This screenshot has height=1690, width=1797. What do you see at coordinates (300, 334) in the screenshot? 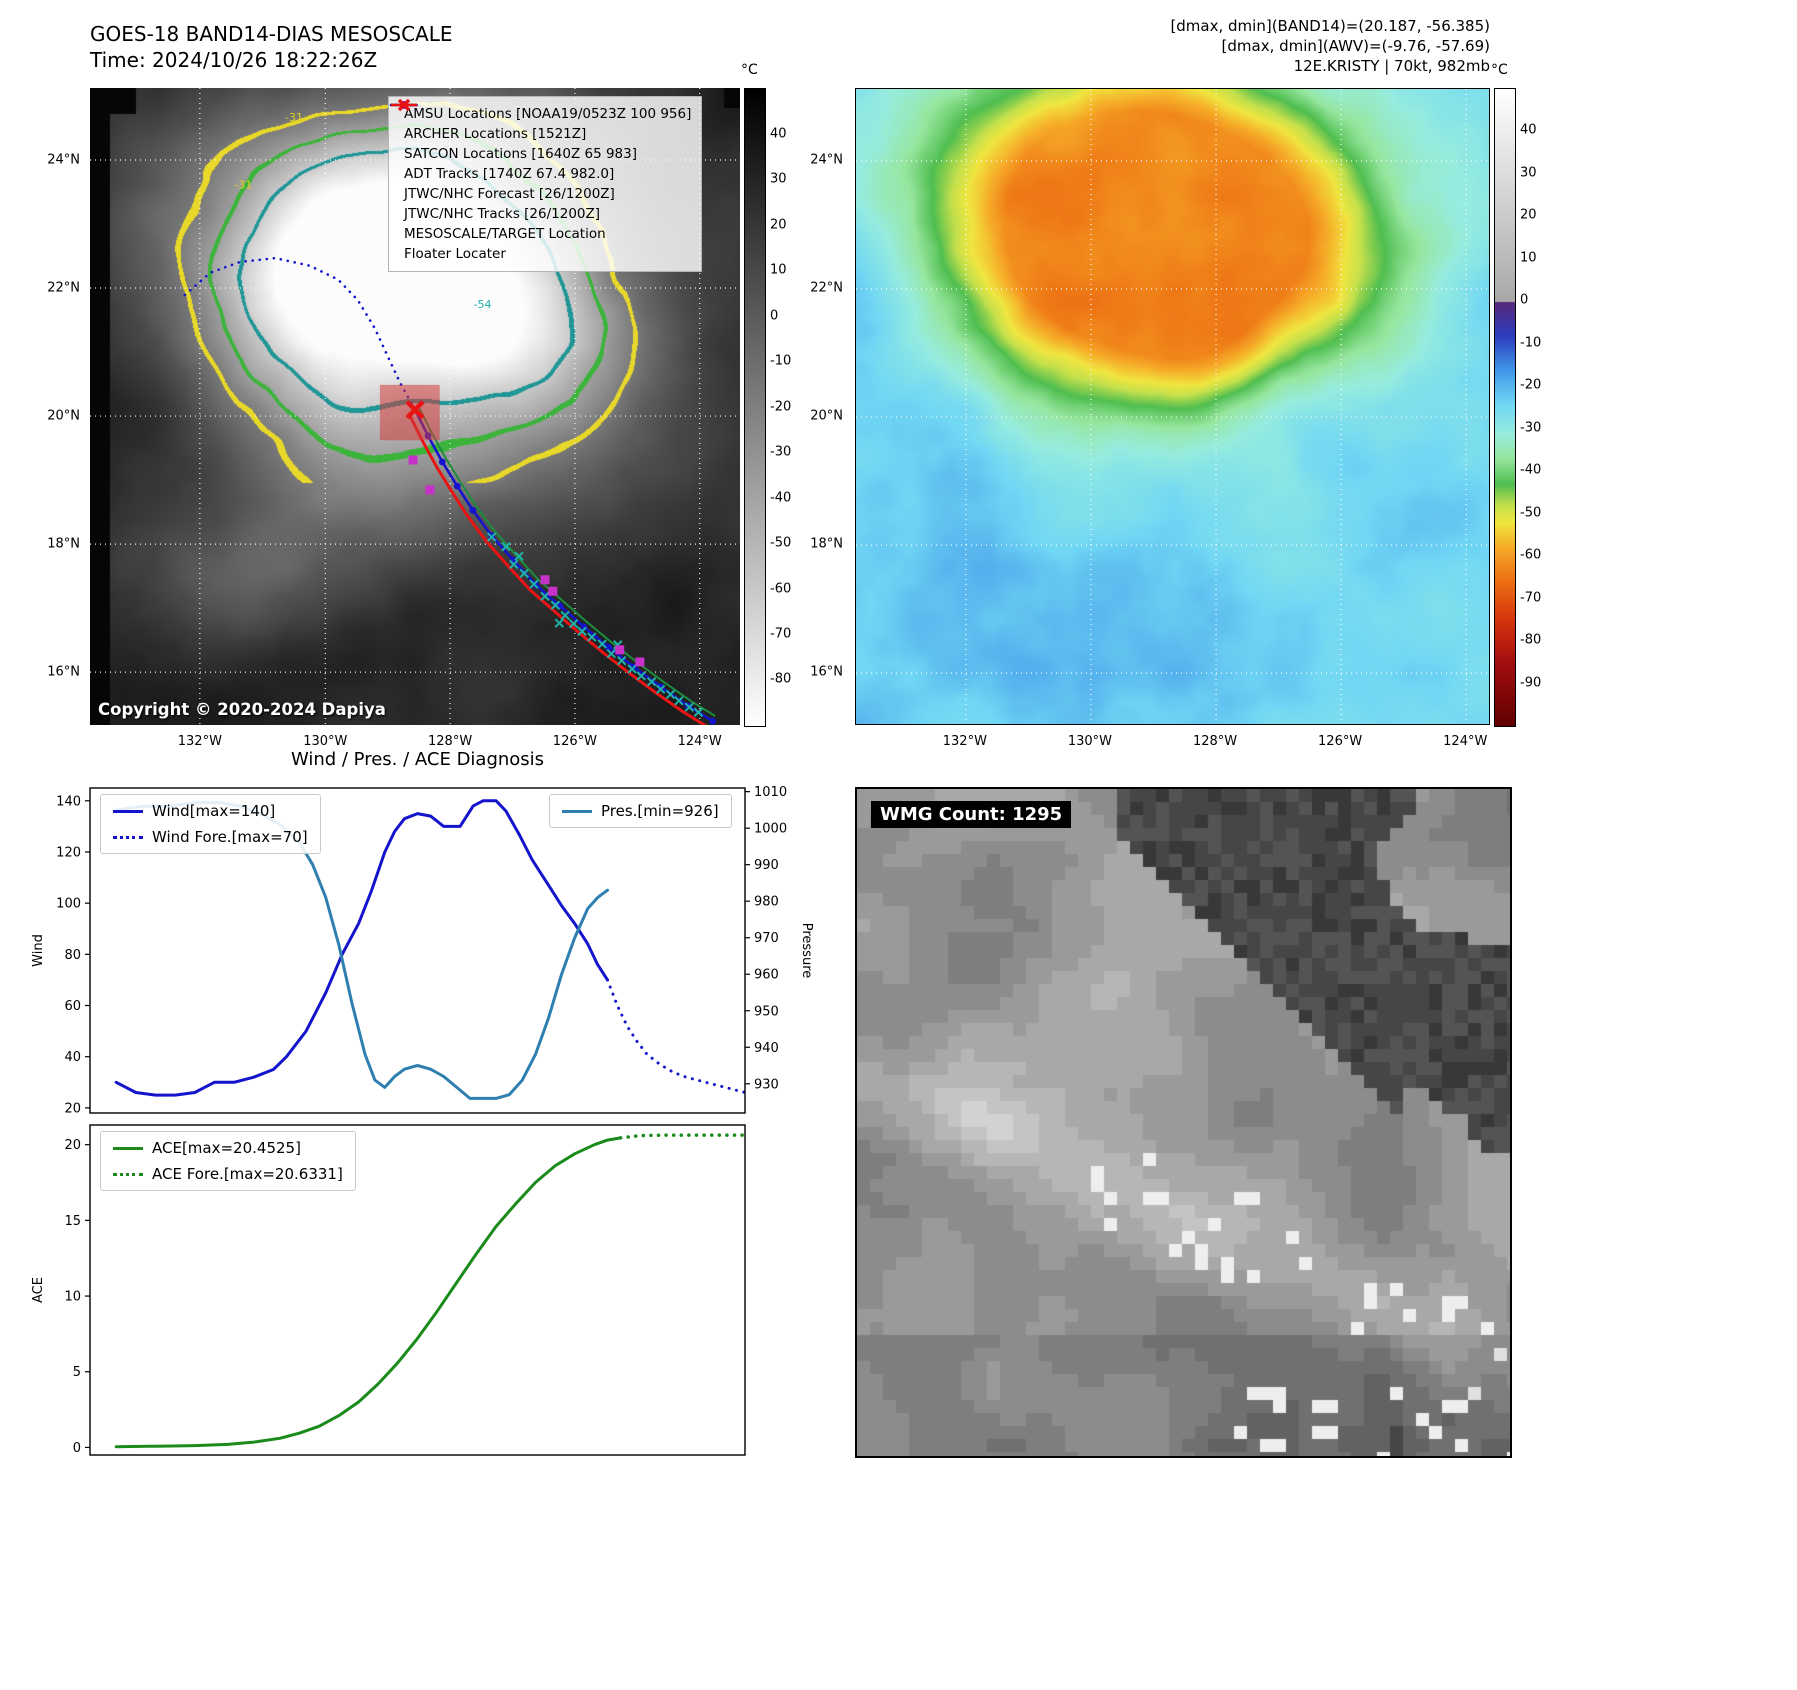
I see `jtwc-forecast-line` at bounding box center [300, 334].